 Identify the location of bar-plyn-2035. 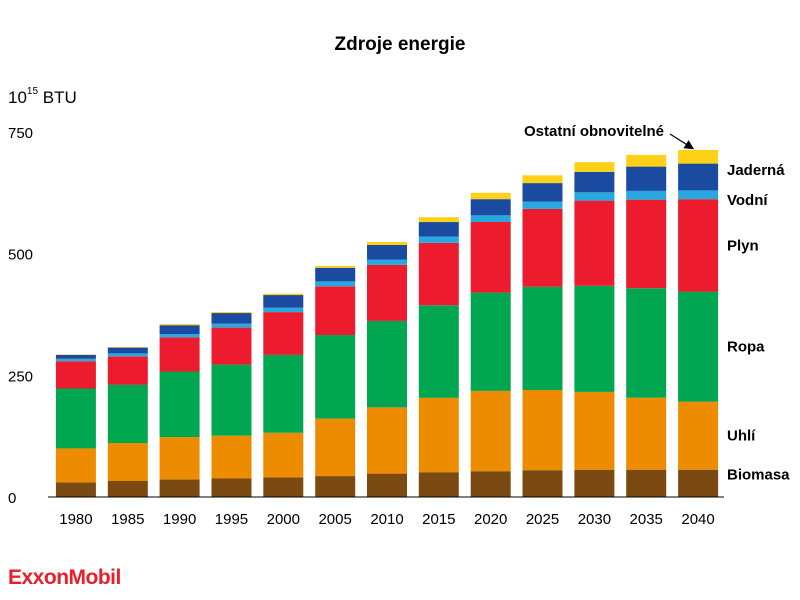
(646, 244).